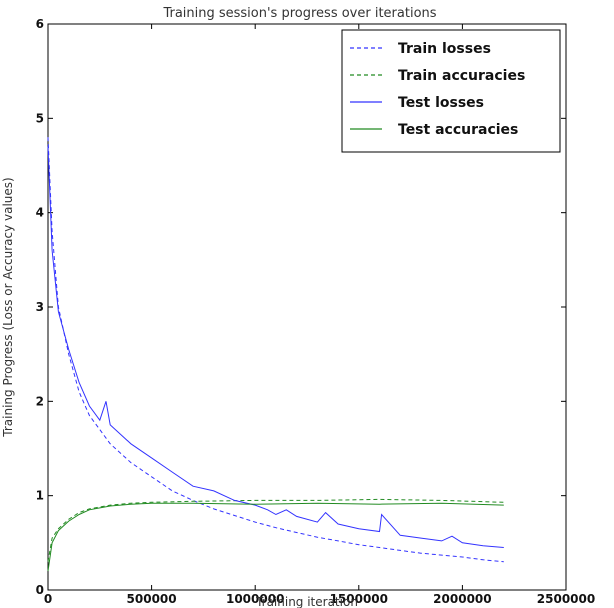  Describe the element at coordinates (40, 307) in the screenshot. I see `y-tick-label: 3` at that location.